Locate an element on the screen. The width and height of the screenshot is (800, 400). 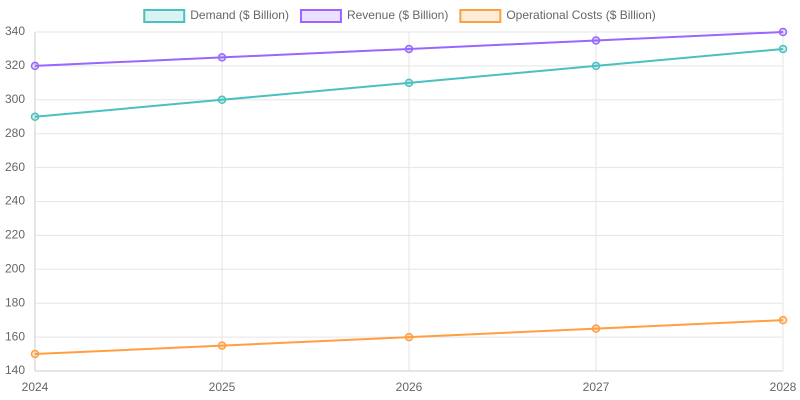
y-tick-label: 280 is located at coordinates (15, 133).